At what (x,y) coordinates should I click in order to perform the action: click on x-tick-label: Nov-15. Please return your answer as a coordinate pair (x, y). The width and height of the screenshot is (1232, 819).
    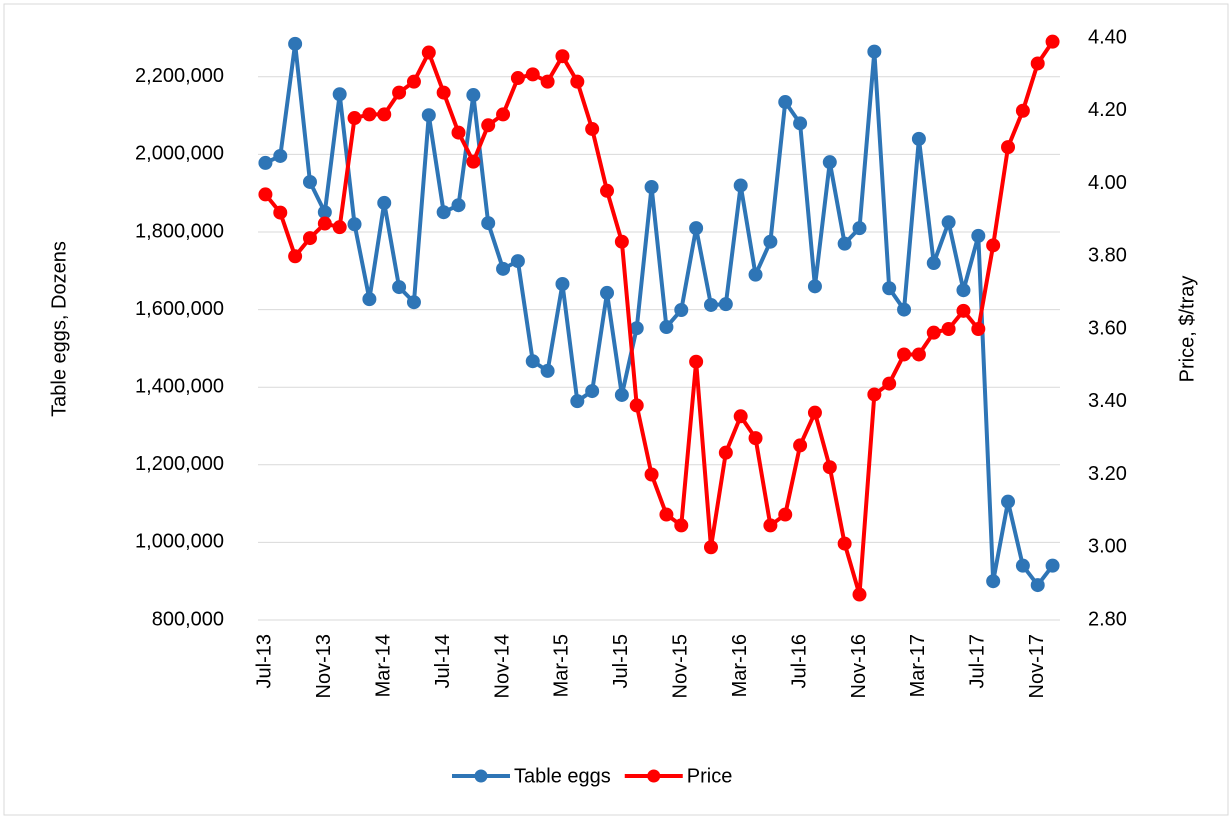
    Looking at the image, I should click on (681, 666).